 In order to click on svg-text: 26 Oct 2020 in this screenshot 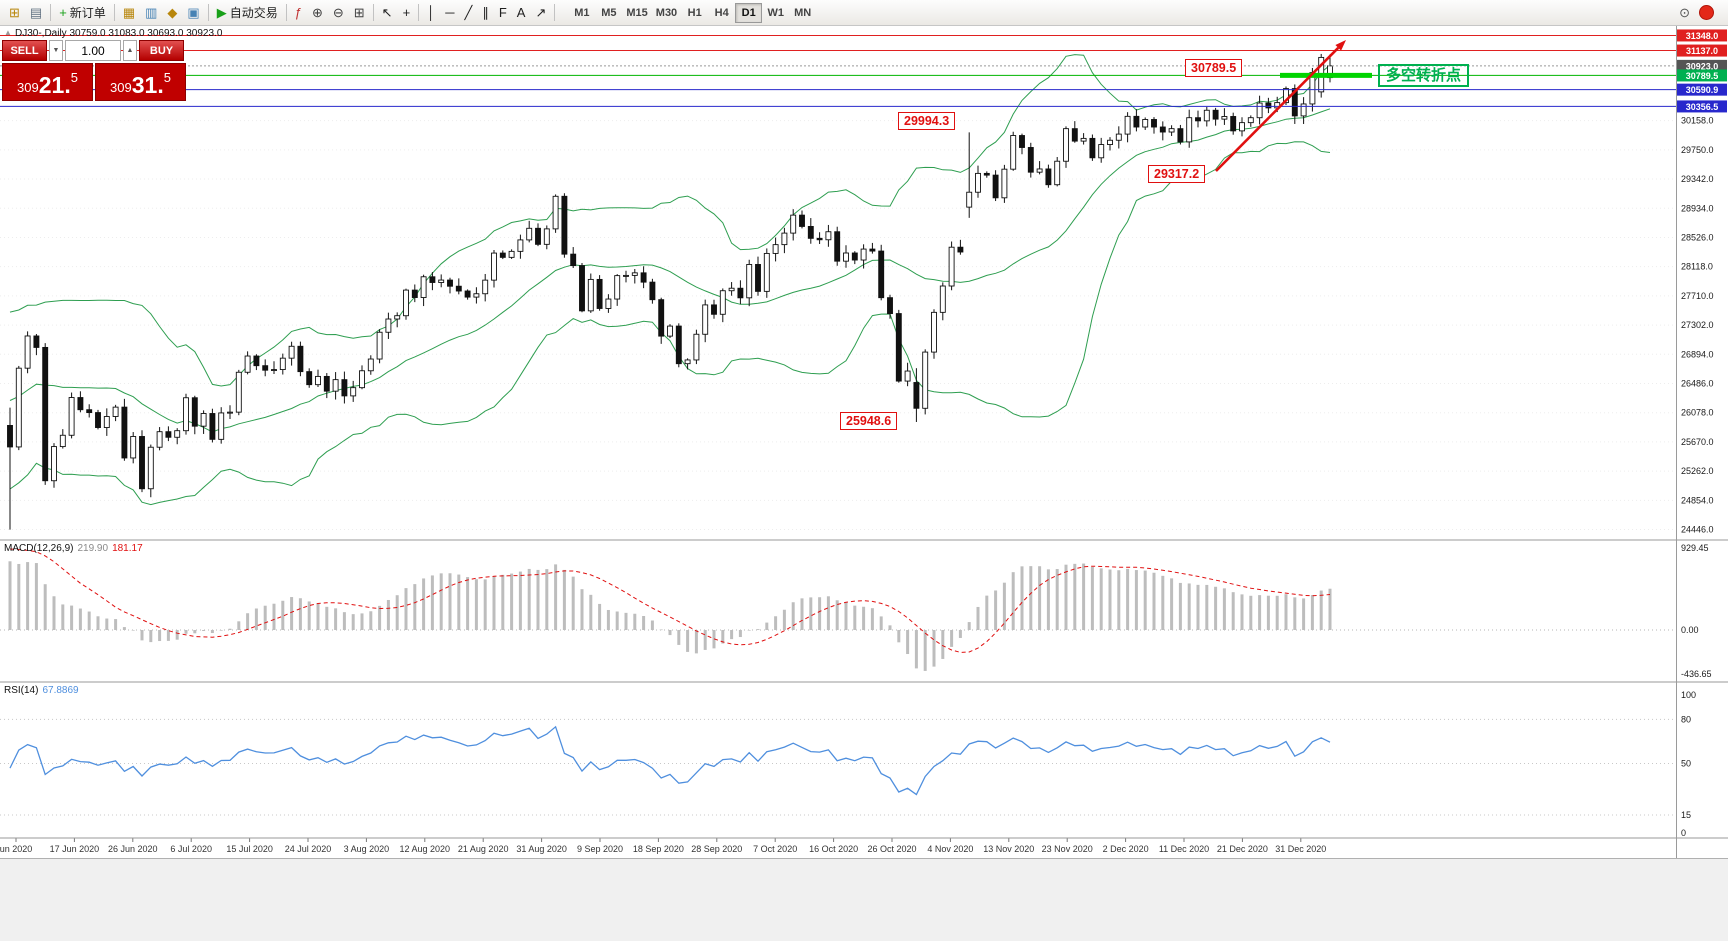, I will do `click(891, 849)`.